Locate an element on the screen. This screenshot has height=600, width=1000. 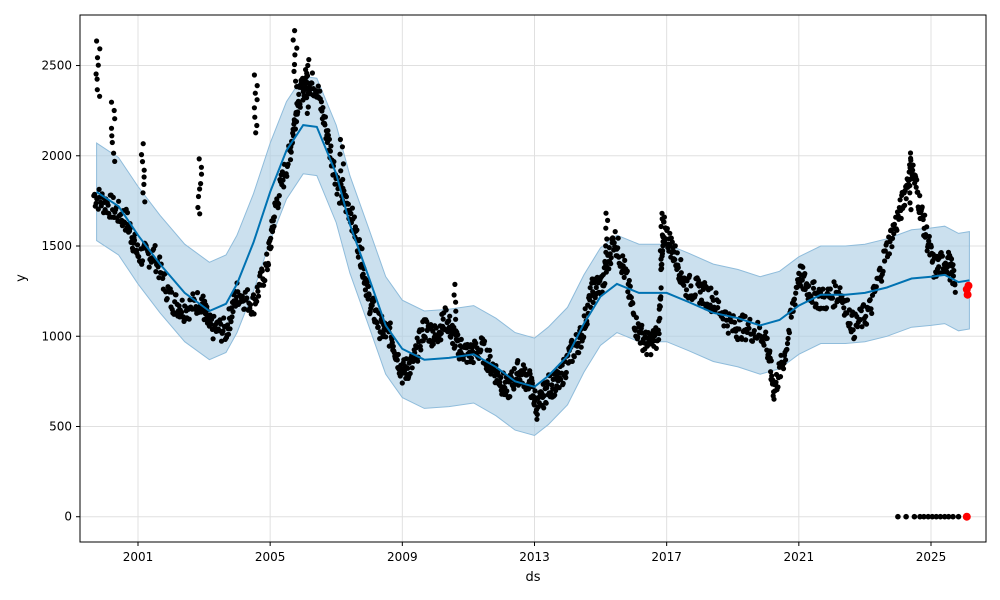
y-tick-label: 2000 is located at coordinates (56, 156).